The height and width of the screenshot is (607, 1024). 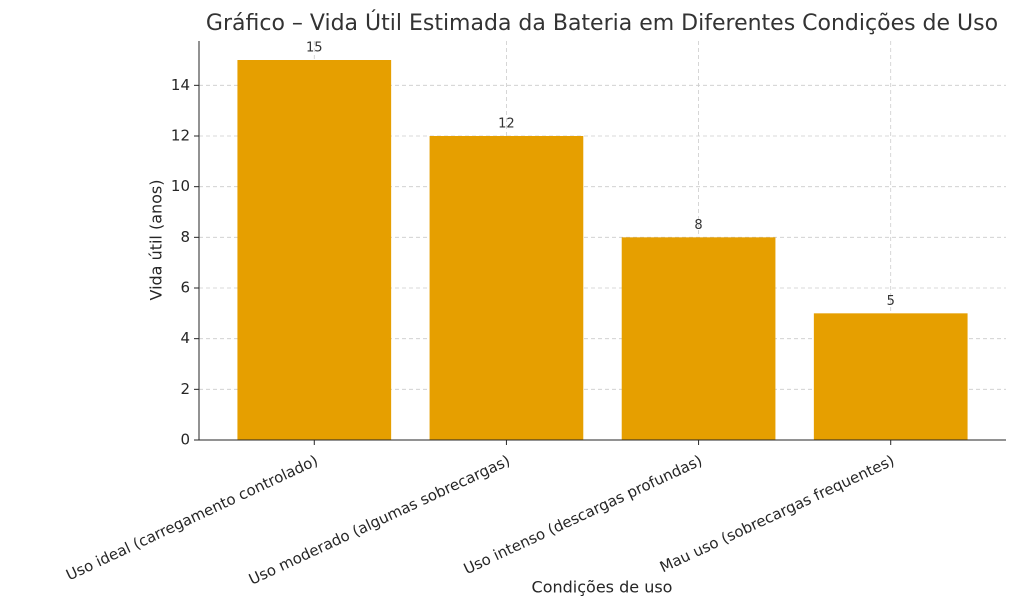 What do you see at coordinates (185, 288) in the screenshot?
I see `y-tick-label: 6` at bounding box center [185, 288].